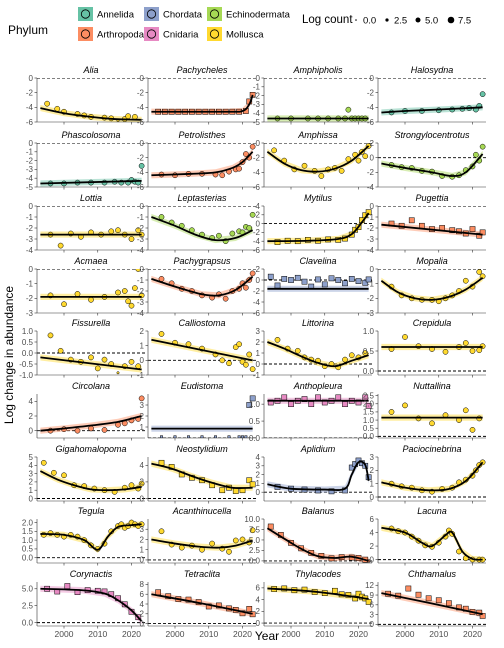 This screenshot has height=648, width=504. Describe the element at coordinates (85, 224) in the screenshot. I see `panel-lottia: Lottia 0 -1 -2 -3 -4` at that location.